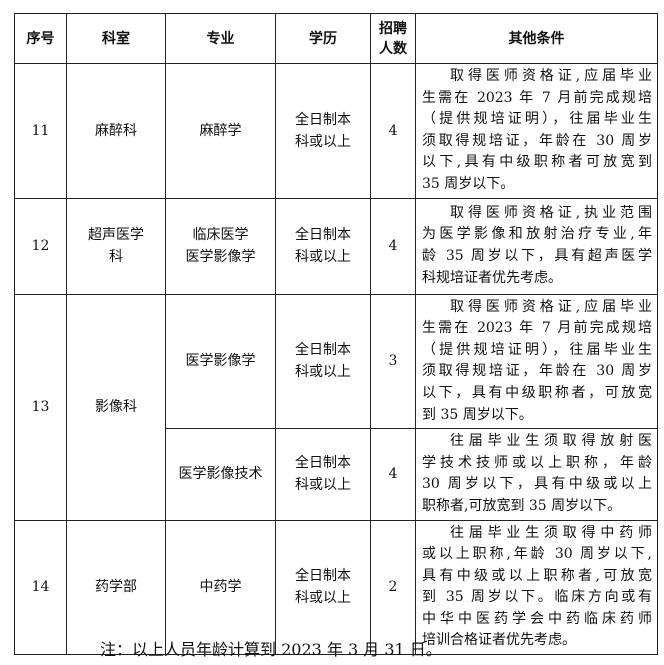 The height and width of the screenshot is (665, 664). What do you see at coordinates (537, 256) in the screenshot?
I see `condition-line: 龄 35 周岁以下，具有超声医学` at bounding box center [537, 256].